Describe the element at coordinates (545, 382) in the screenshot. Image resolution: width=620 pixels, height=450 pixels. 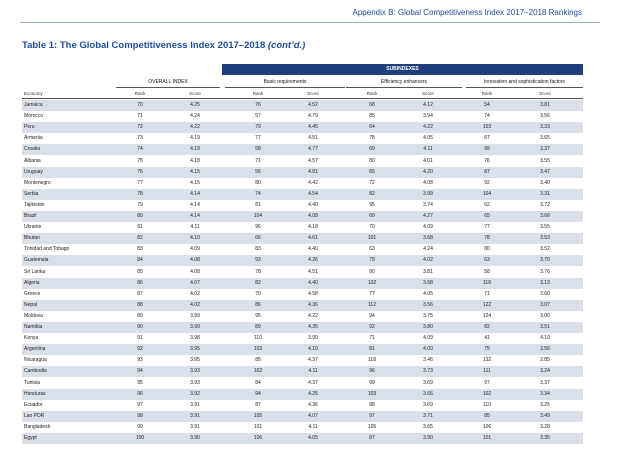
I see `score-cell: 3.37` at that location.